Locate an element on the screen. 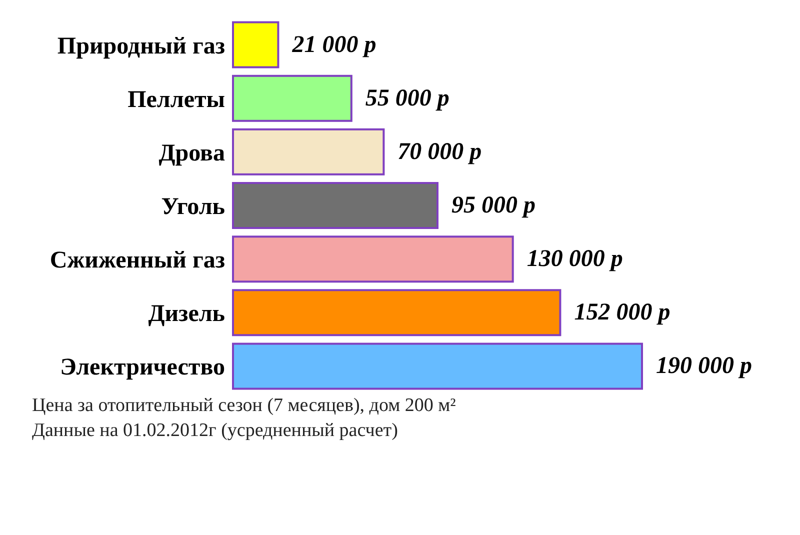 The height and width of the screenshot is (535, 800). y-tick-label: Дизель is located at coordinates (187, 314).